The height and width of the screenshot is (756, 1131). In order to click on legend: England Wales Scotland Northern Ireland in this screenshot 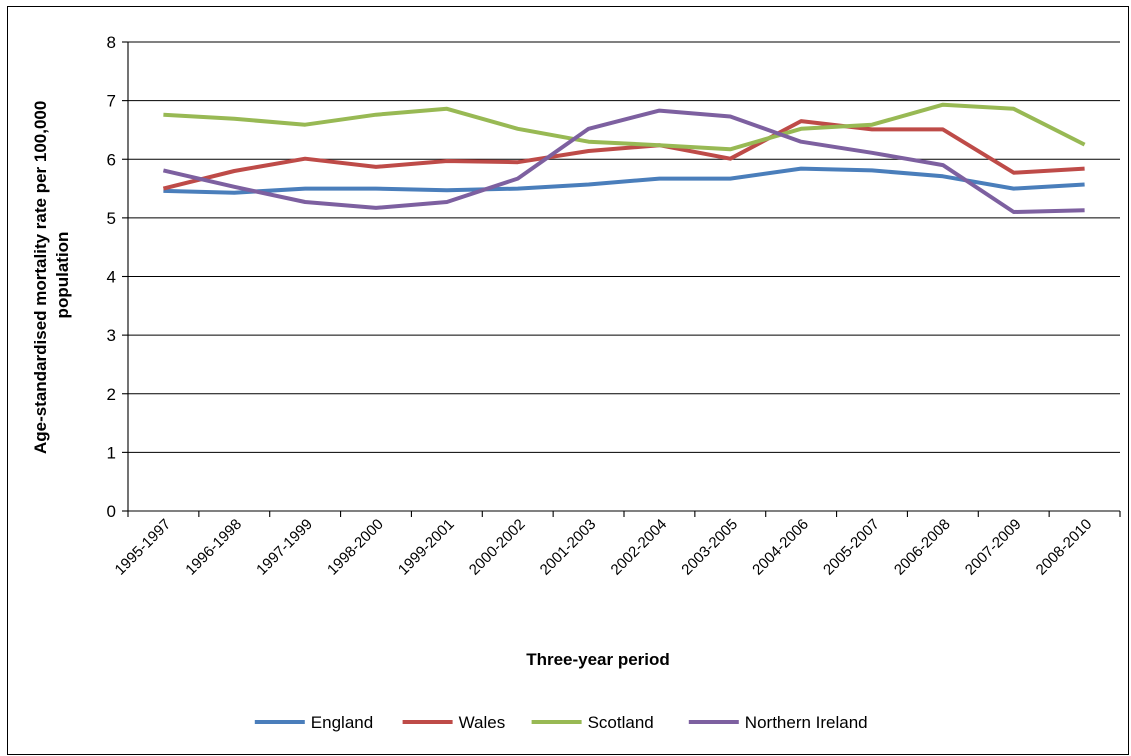, I will do `click(561, 722)`.